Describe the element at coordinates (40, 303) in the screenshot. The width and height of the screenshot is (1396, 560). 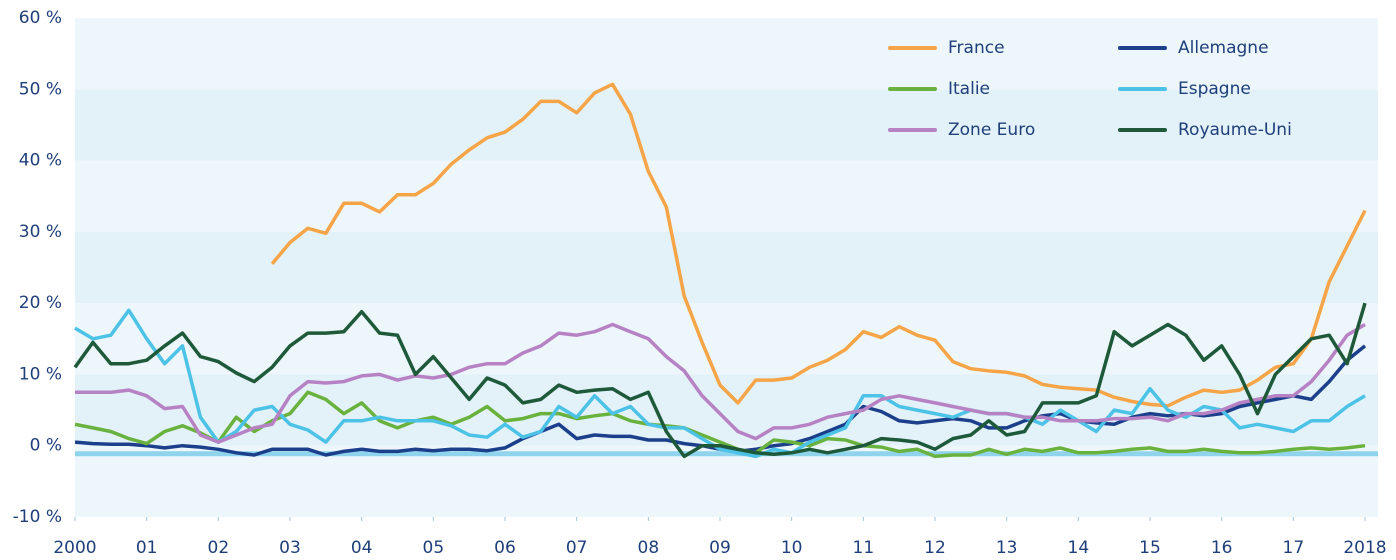
I see `y-tick-label: 20 %` at that location.